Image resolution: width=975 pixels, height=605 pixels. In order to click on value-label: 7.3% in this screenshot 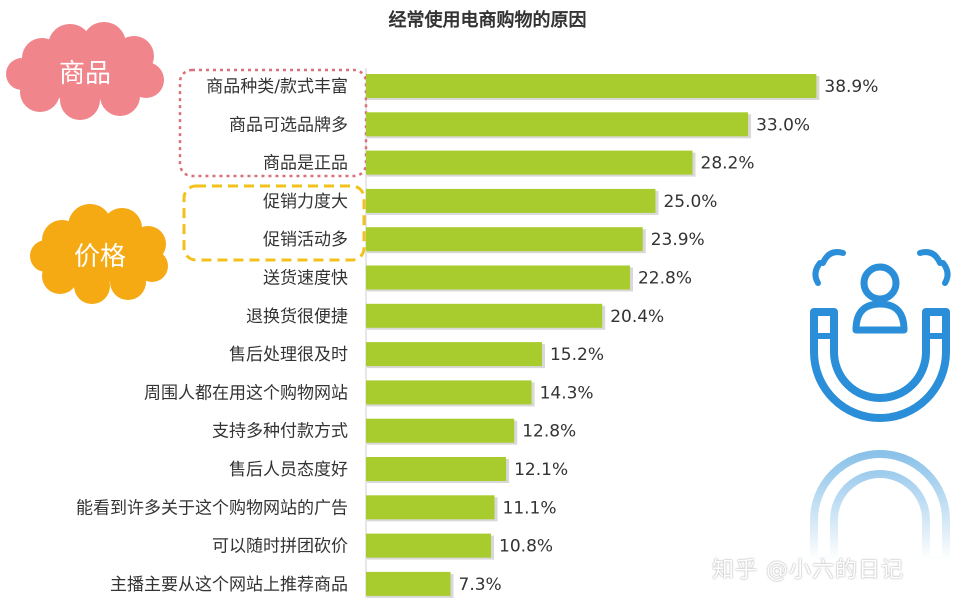, I will do `click(480, 585)`.